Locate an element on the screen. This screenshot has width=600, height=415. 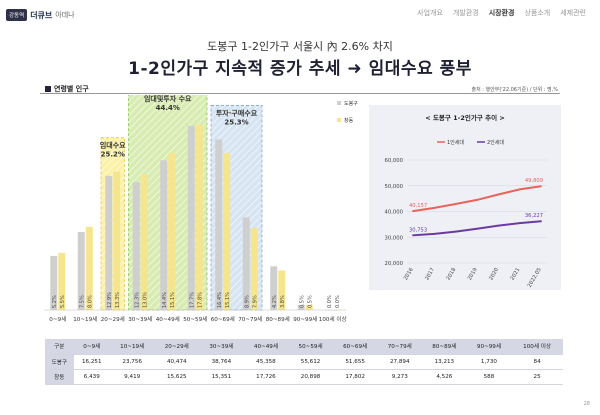
source-note: 출처 : 행안부('22.06기준) / 단위 : 명,% is located at coordinates (514, 90).